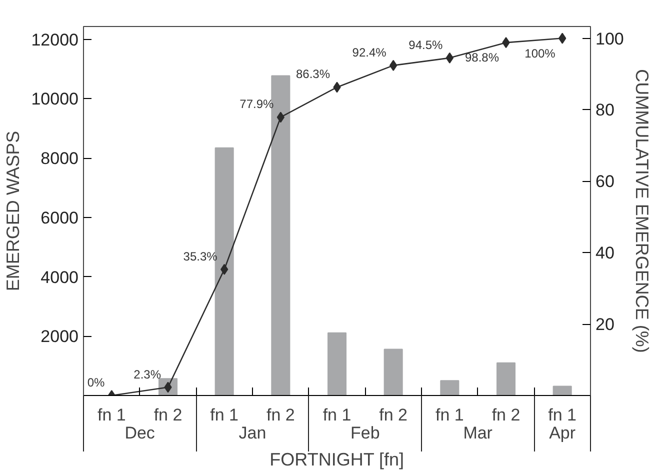 This screenshot has width=654, height=472. I want to click on data-label: 0%, so click(96, 383).